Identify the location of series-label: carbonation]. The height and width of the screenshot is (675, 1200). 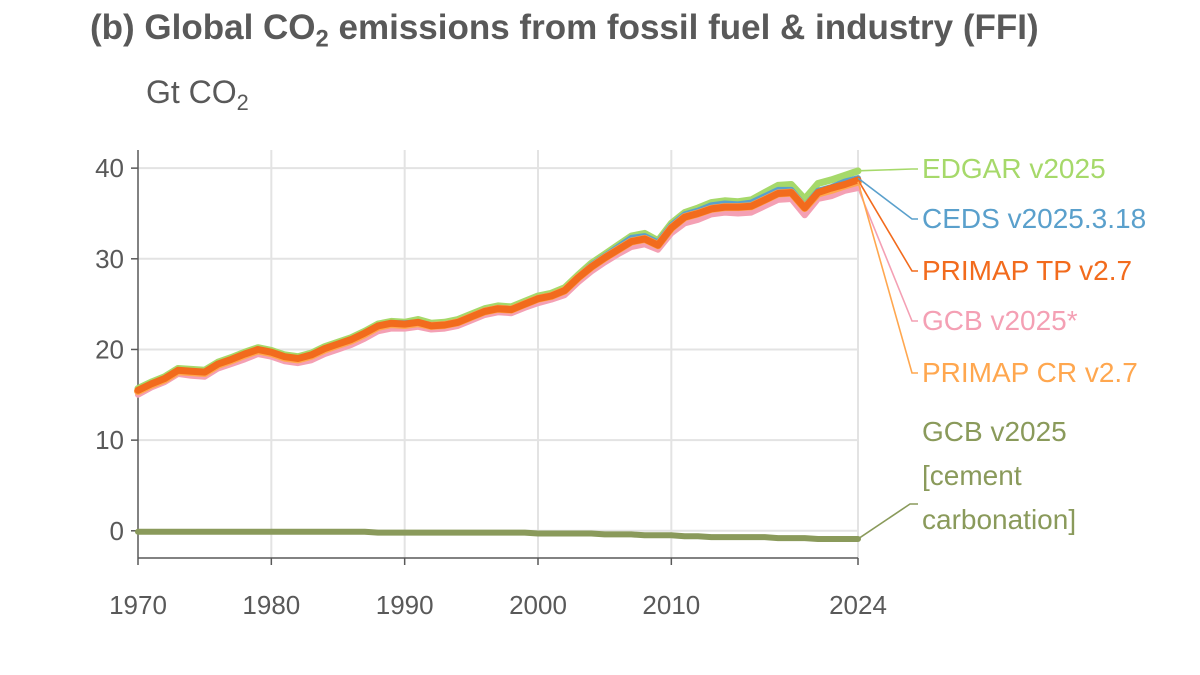
(999, 519).